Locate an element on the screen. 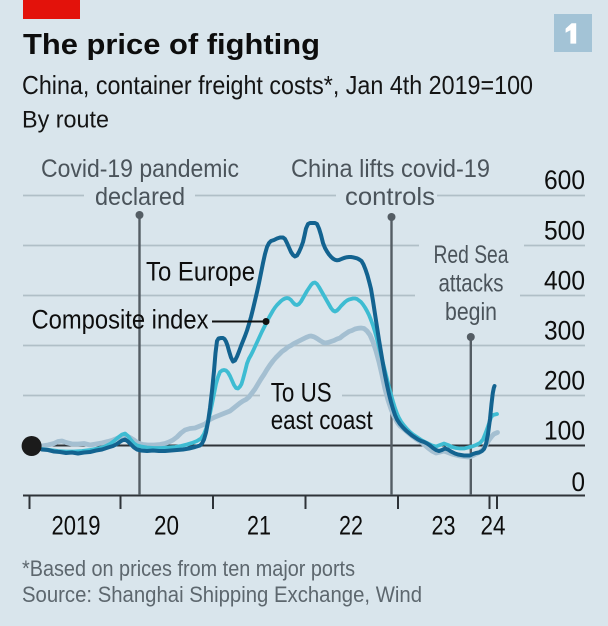  svg-text: 400 is located at coordinates (564, 281).